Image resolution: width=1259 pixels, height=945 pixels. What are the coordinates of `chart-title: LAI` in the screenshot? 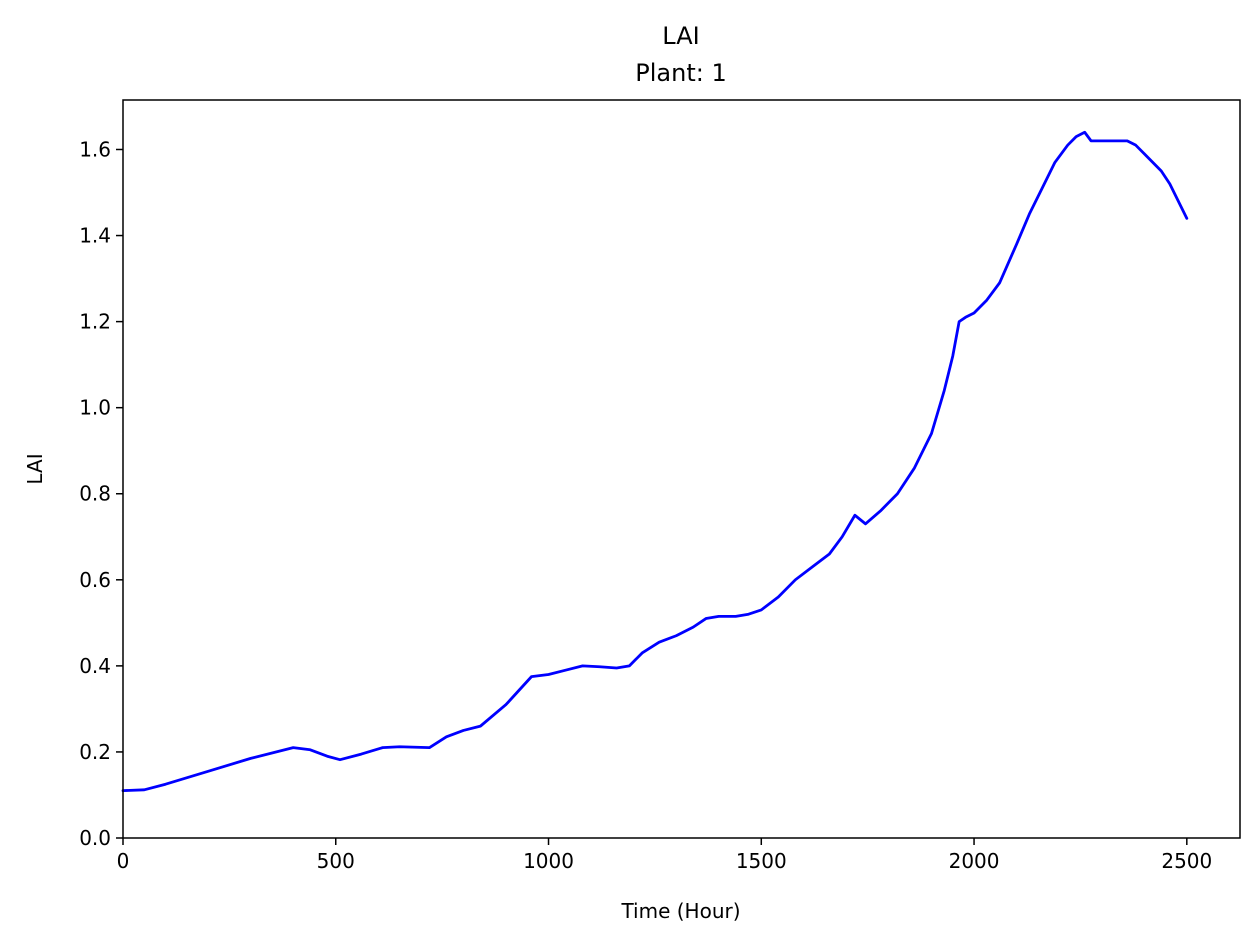 It's located at (680, 36).